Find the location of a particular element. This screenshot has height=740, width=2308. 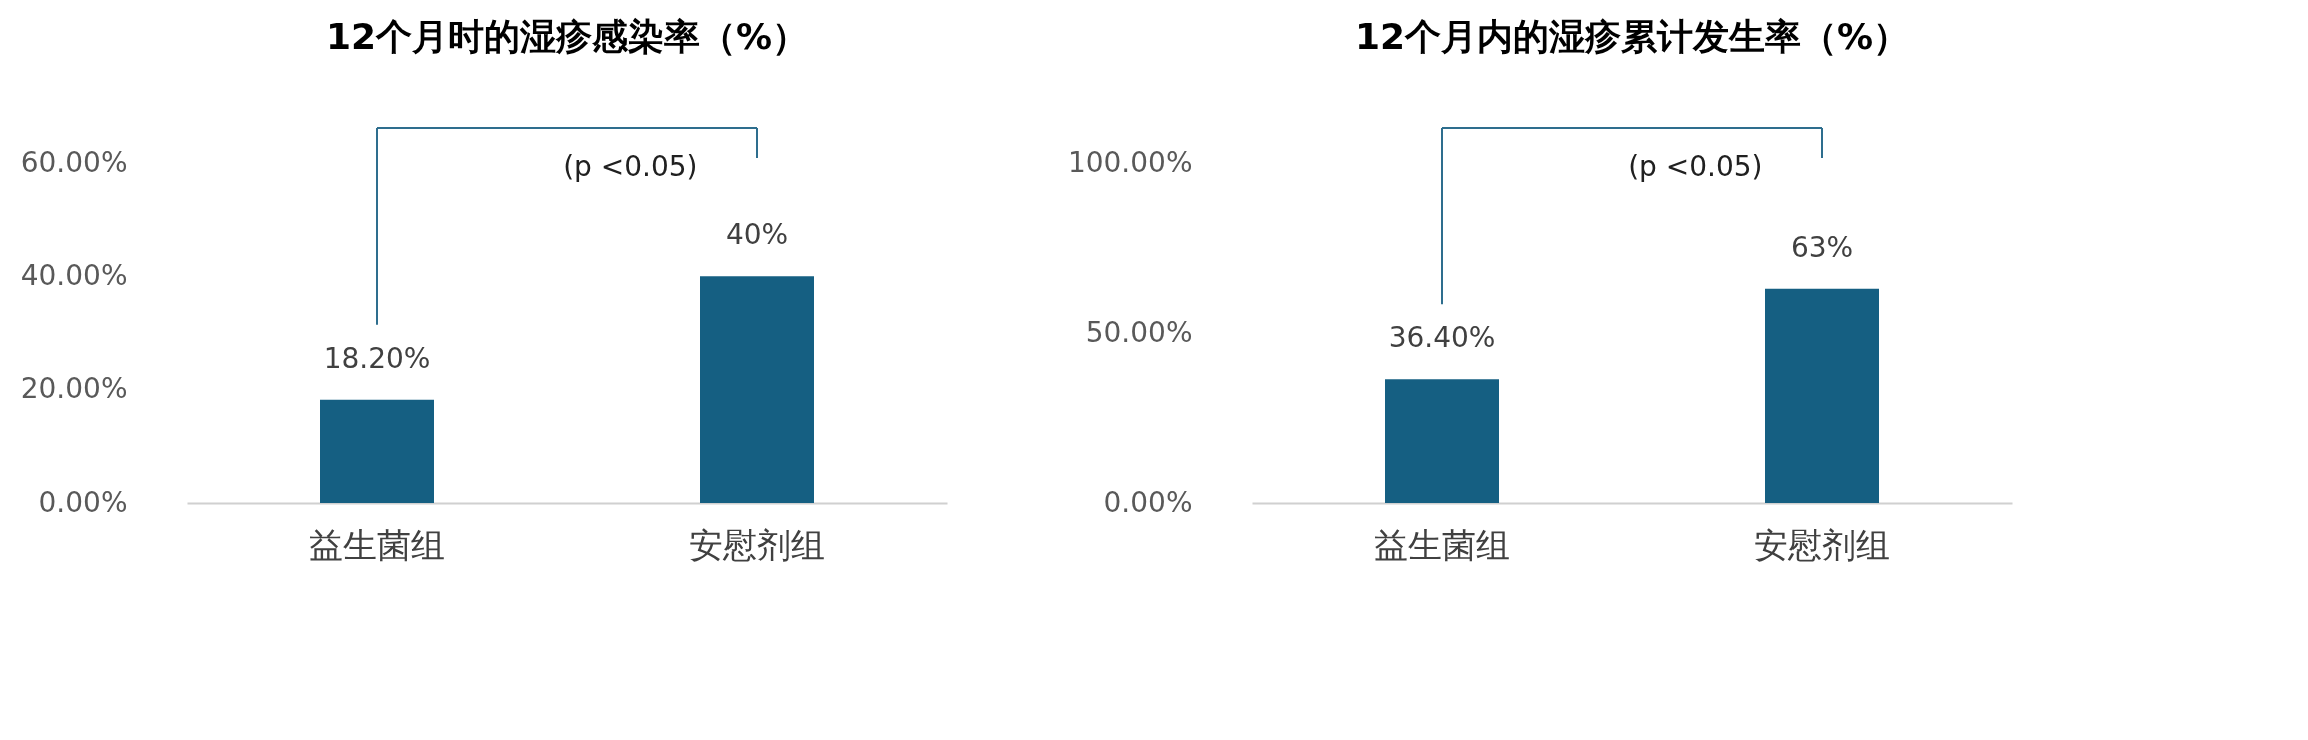

data-label: 63% is located at coordinates (1822, 247).